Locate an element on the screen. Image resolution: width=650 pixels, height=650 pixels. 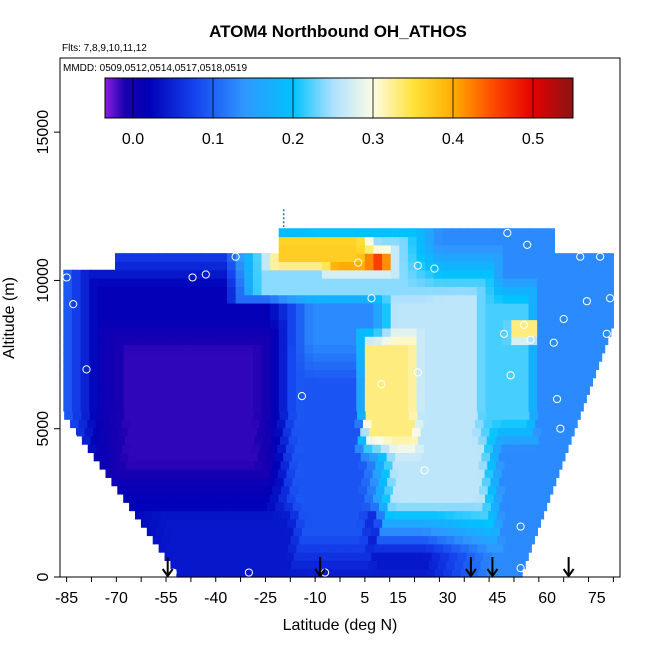
x-axis-tick-label: 60 is located at coordinates (547, 598).